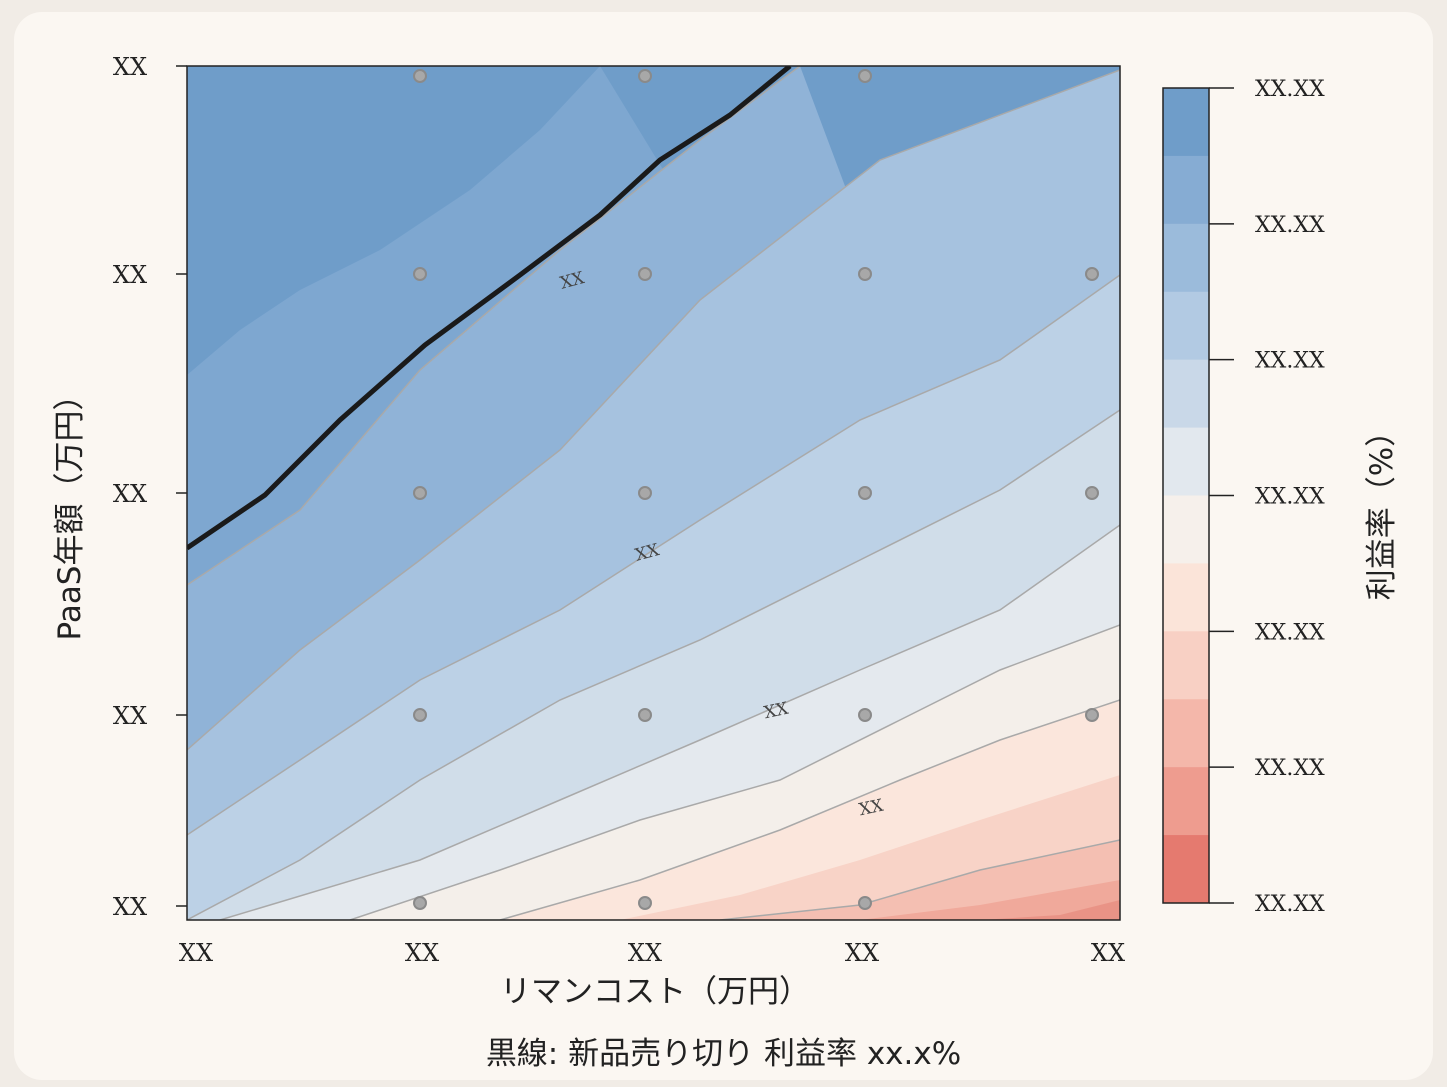  Describe the element at coordinates (70, 510) in the screenshot. I see `y-axis-title: PaaS年額（万円）` at that location.